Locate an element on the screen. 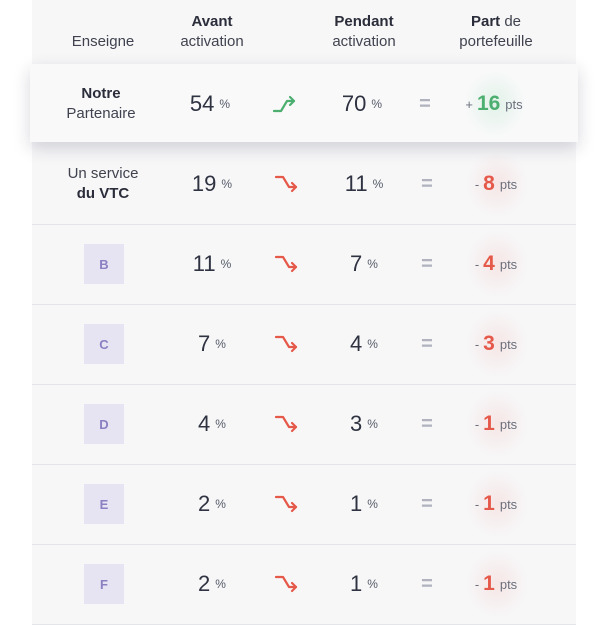  value-avant: 2 % is located at coordinates (212, 584).